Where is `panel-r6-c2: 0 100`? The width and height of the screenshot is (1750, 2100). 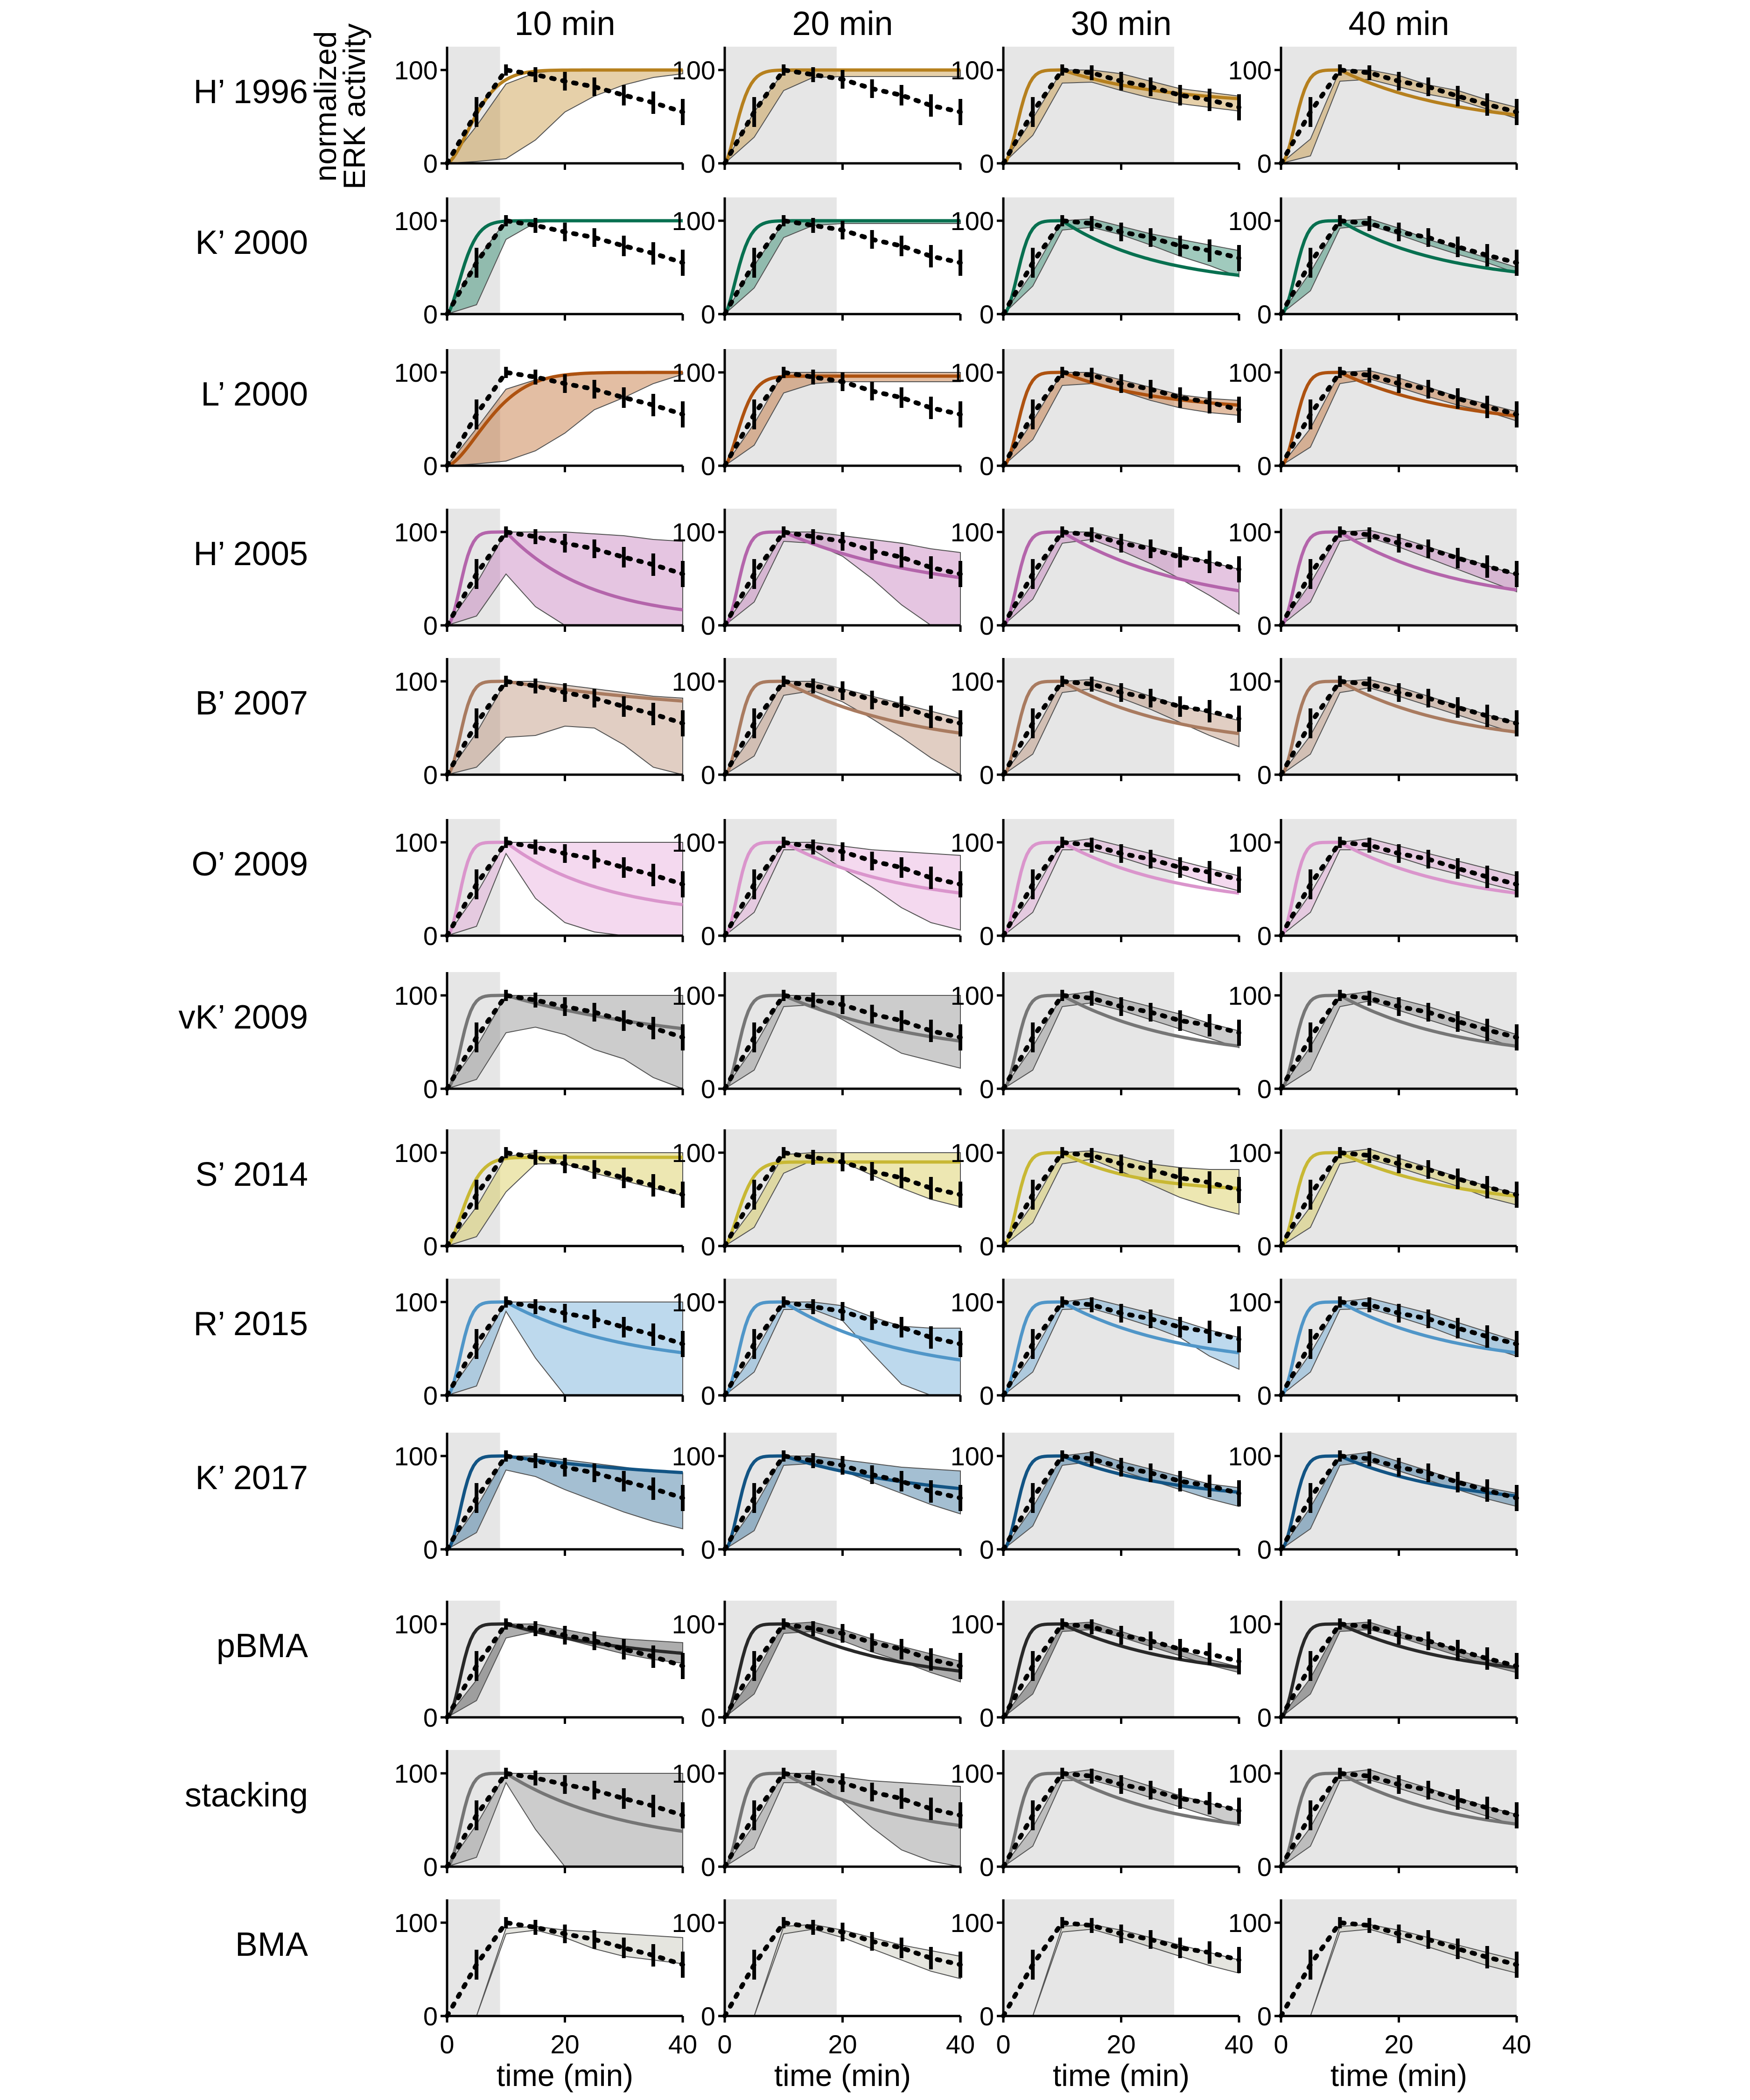 panel-r6-c2: 0 100 is located at coordinates (817, 885).